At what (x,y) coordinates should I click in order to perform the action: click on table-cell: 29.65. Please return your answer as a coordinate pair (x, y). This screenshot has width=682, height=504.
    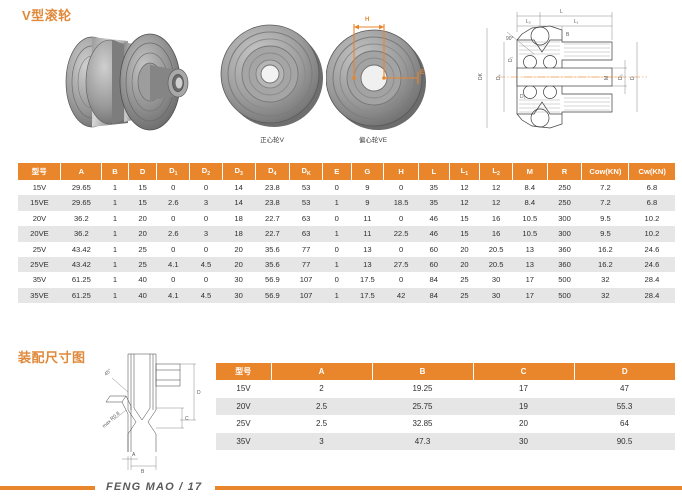
    Looking at the image, I should click on (81, 203).